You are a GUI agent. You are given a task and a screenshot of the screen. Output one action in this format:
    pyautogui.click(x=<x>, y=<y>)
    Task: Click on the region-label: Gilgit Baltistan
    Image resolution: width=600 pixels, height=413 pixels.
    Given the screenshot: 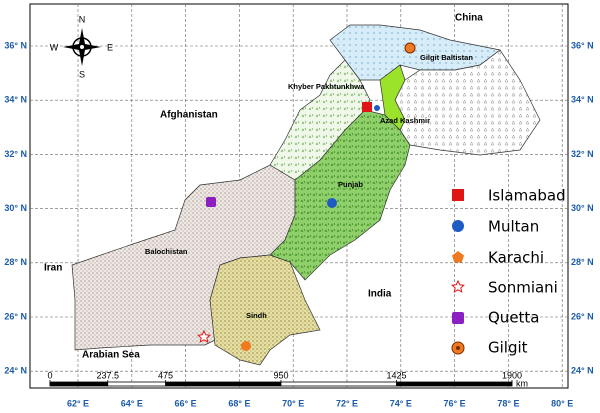 What is the action you would take?
    pyautogui.click(x=446, y=57)
    